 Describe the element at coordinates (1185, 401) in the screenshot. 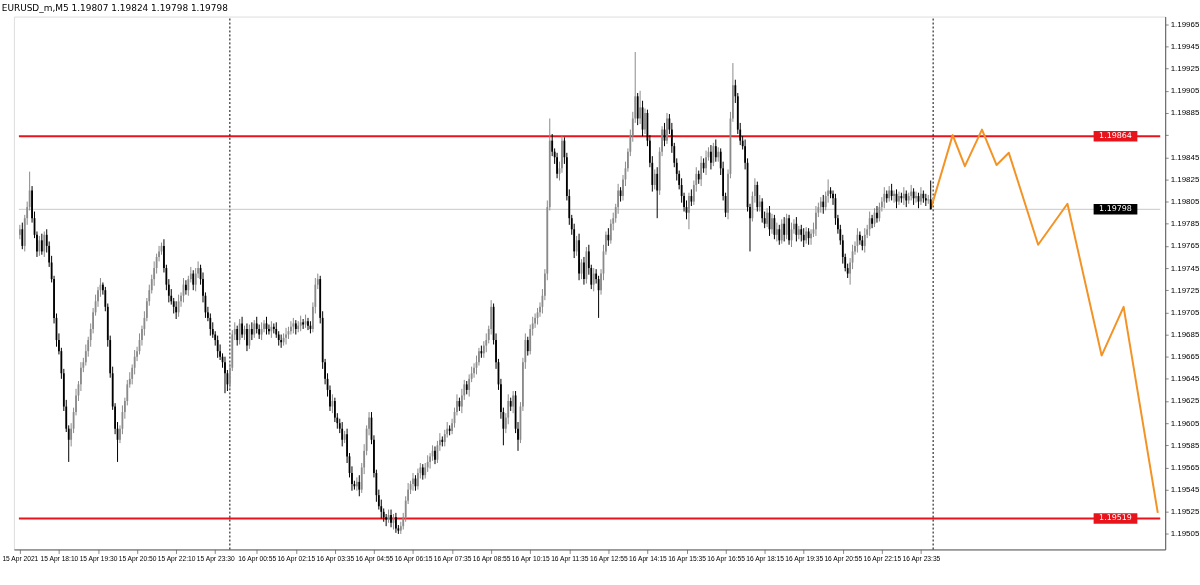

I see `y-tick-label: 1.19625` at that location.